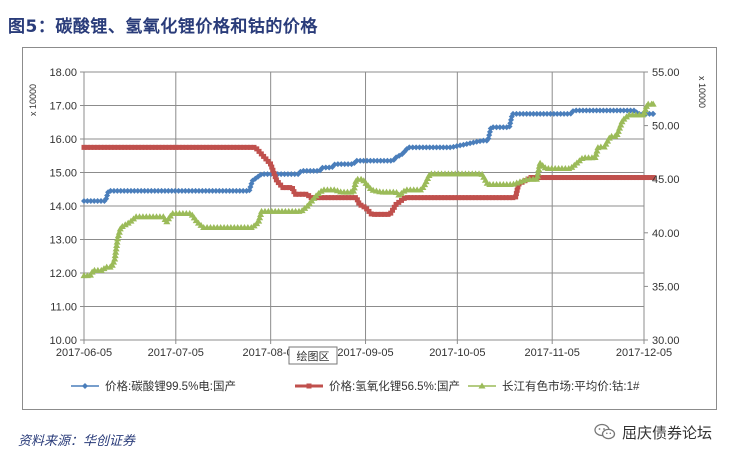  I want to click on wechat-icon, so click(605, 431).